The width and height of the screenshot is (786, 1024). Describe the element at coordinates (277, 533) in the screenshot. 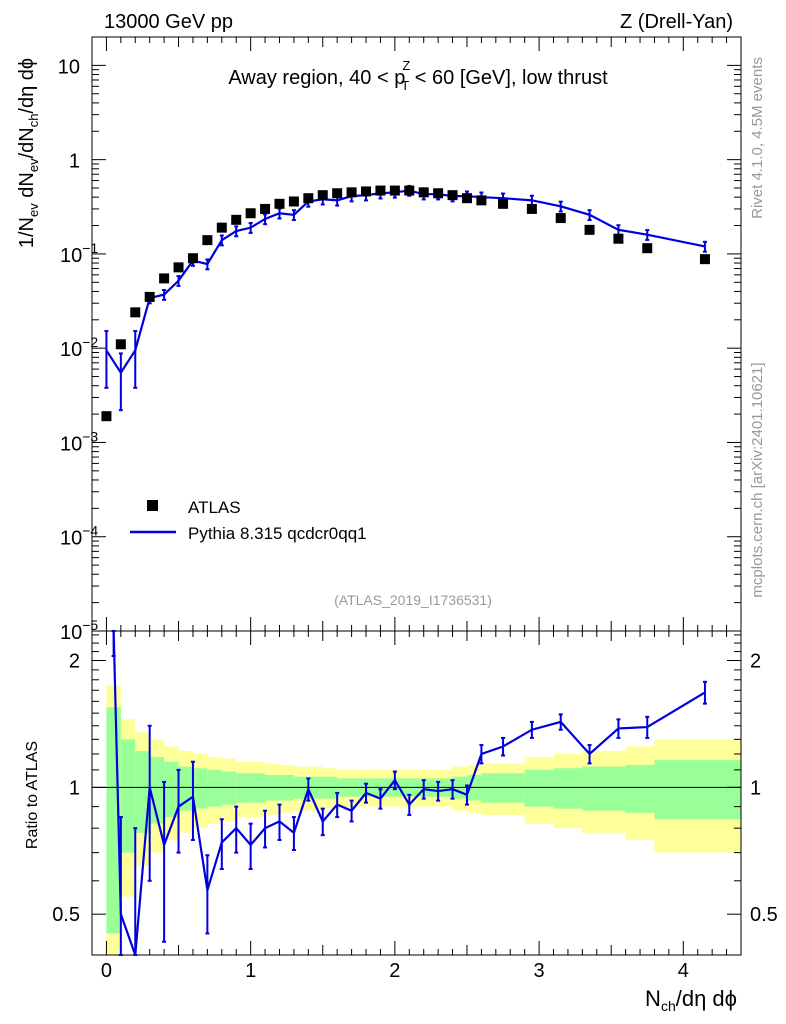

I see `legend-mc-label: Pythia 8.315 qcdcr0qq1` at that location.